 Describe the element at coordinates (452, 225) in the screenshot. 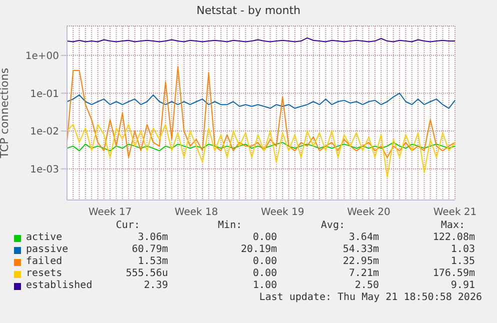

I see `text: Max:` at that location.